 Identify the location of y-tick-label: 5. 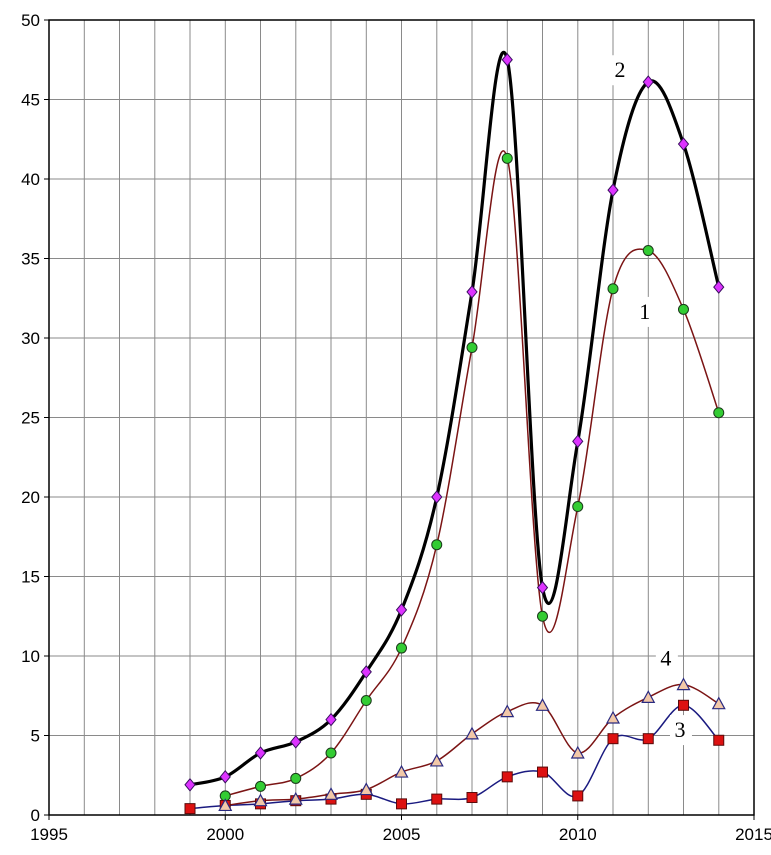
(35, 736).